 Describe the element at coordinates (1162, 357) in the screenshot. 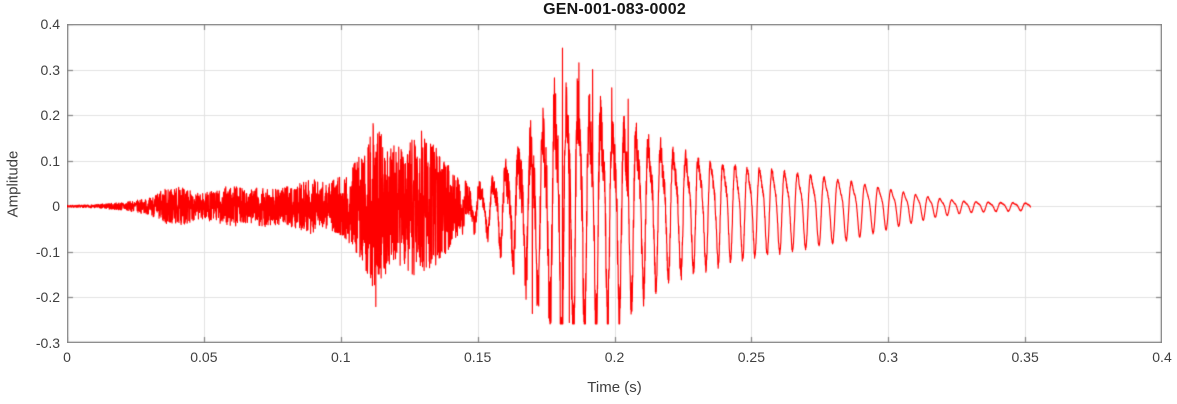

I see `x-tick-label: 0.4` at that location.